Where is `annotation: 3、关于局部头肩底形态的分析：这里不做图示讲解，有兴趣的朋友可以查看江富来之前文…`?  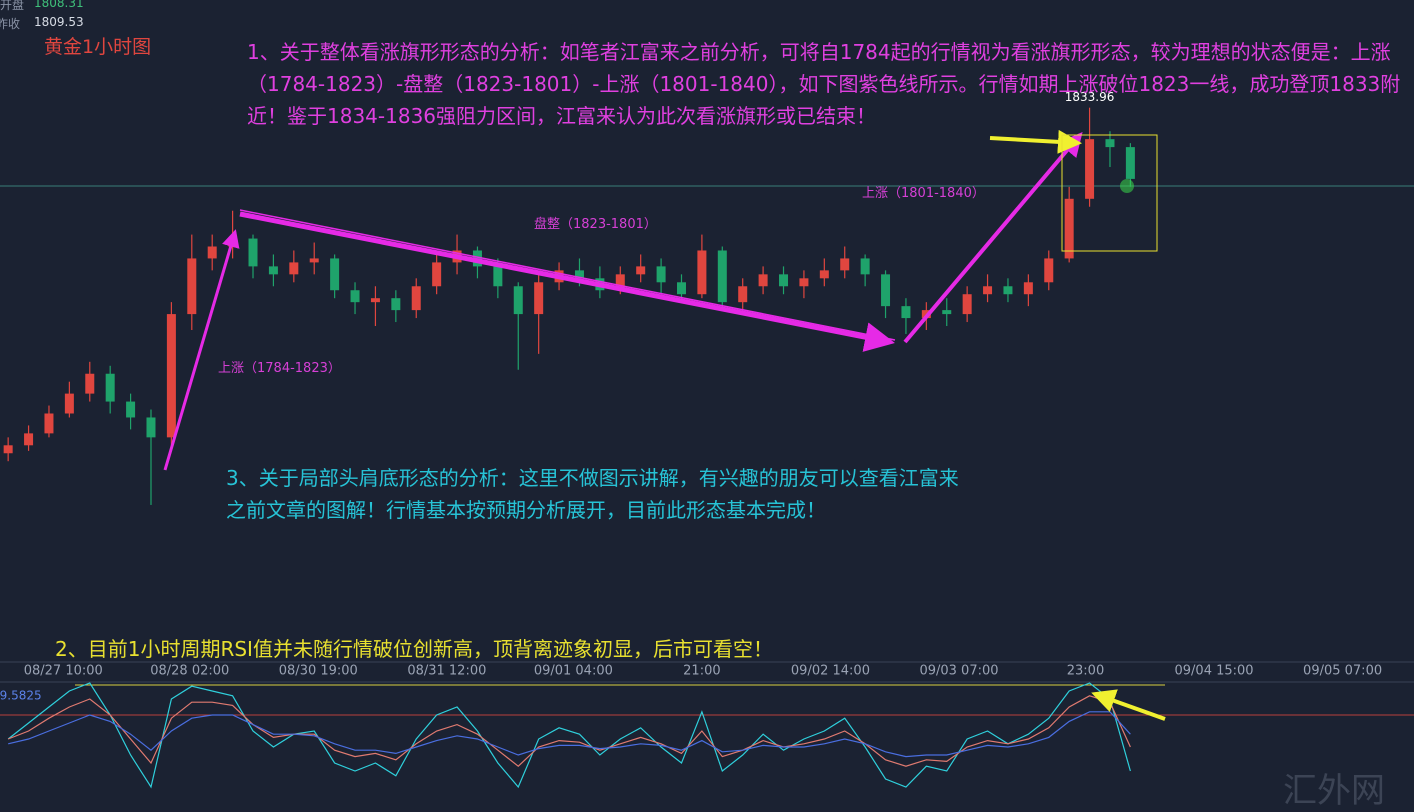
annotation: 3、关于局部头肩底形态的分析：这里不做图示讲解，有兴趣的朋友可以查看江富来之前文… is located at coordinates (592, 494).